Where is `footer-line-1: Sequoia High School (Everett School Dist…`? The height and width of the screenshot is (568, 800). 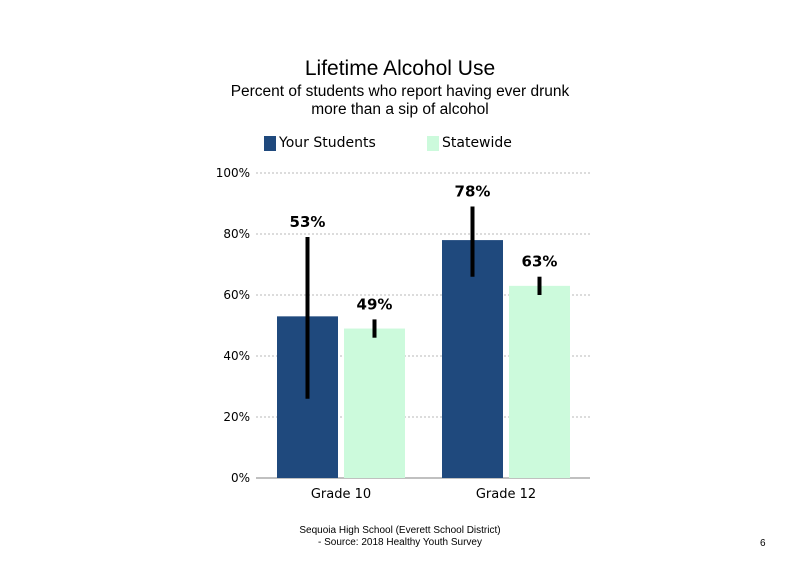
footer-line-1: Sequoia High School (Everett School Dist… is located at coordinates (400, 530).